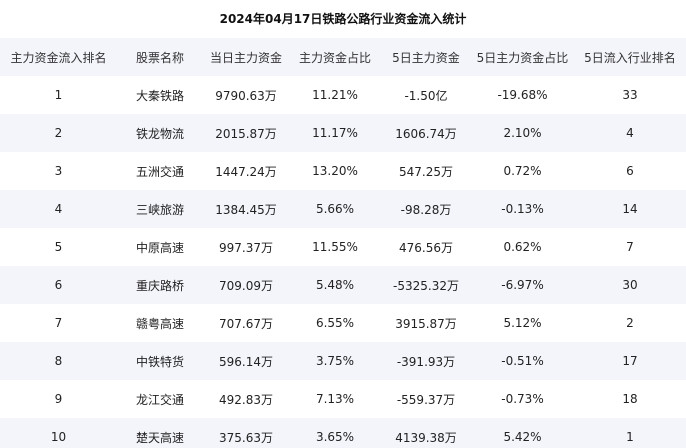 The height and width of the screenshot is (448, 686). I want to click on cell-rank: 7, so click(58, 323).